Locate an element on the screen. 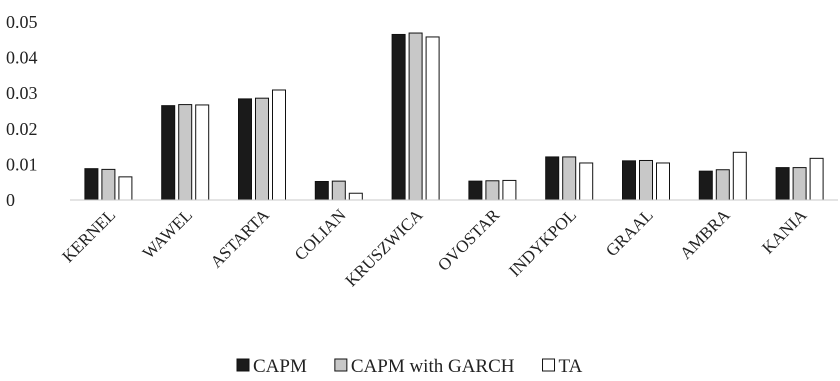 This screenshot has height=381, width=840. bar-ta-kania is located at coordinates (816, 179).